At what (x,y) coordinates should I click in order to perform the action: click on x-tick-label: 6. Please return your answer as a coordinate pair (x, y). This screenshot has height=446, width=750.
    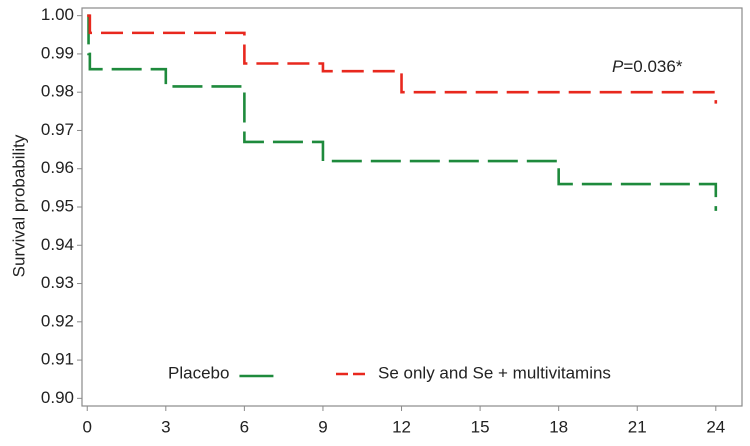
    Looking at the image, I should click on (244, 426).